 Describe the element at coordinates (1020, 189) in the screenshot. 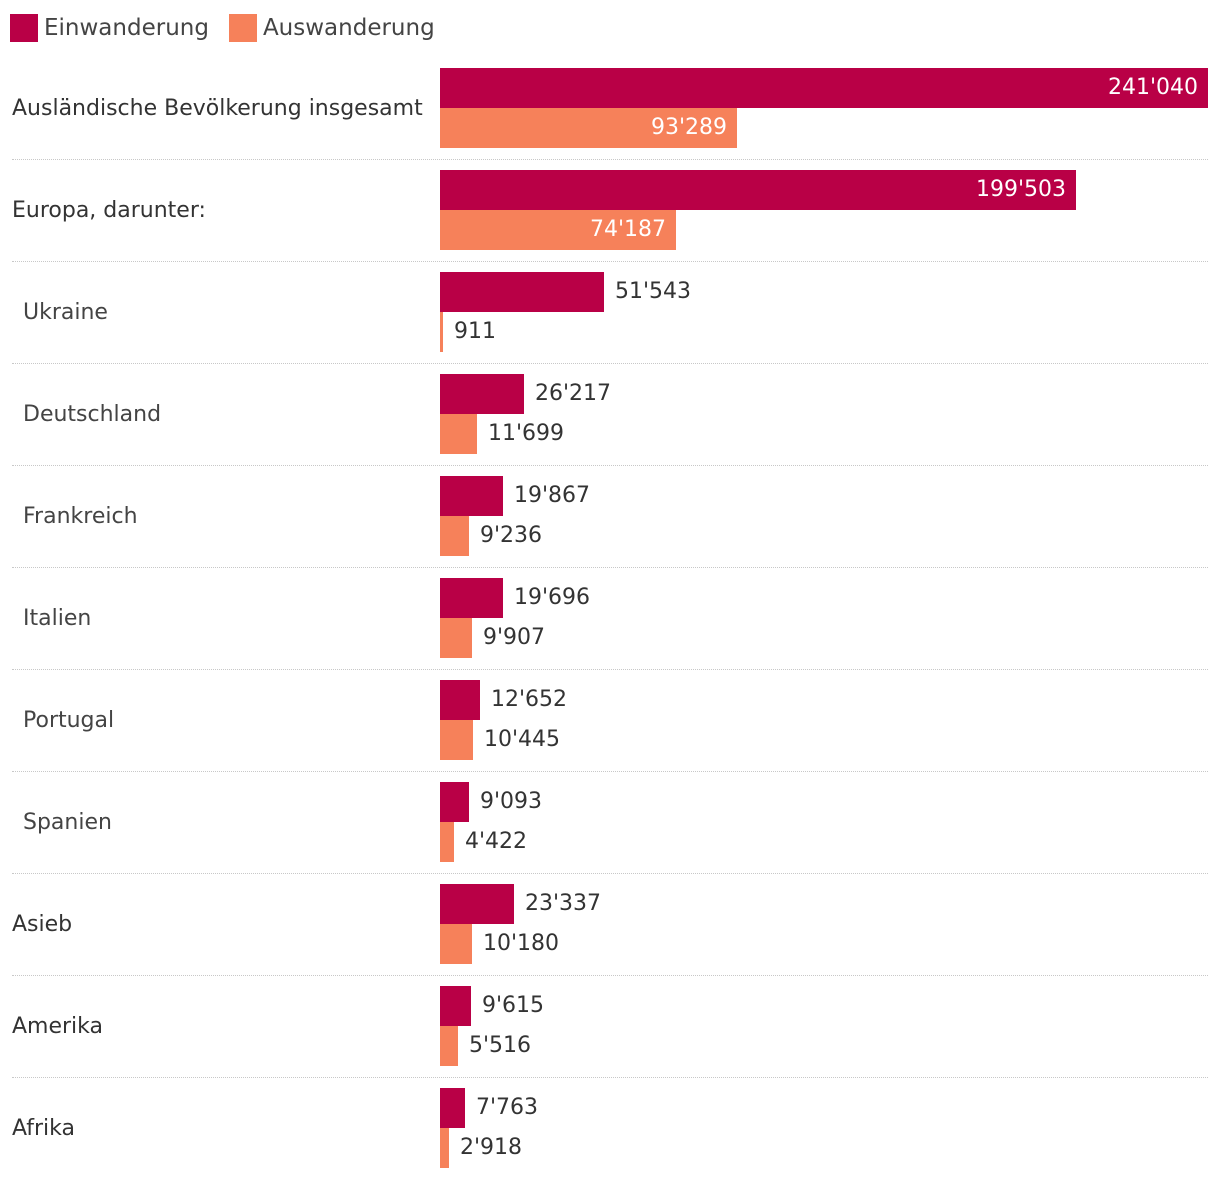

I see `value-label-einwanderung: 199'503` at that location.